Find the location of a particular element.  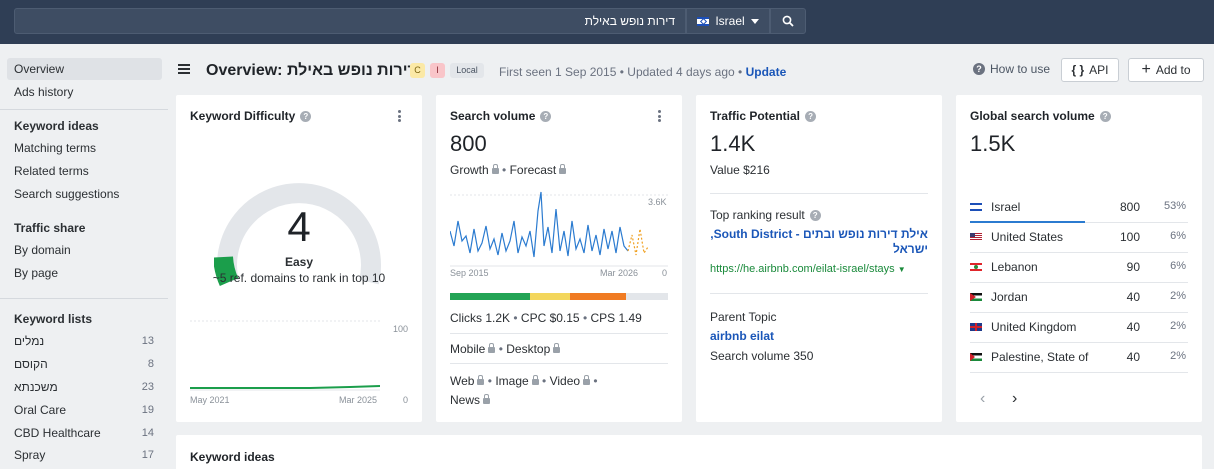

sidebar-item-by-domain: By domain is located at coordinates (84, 250).